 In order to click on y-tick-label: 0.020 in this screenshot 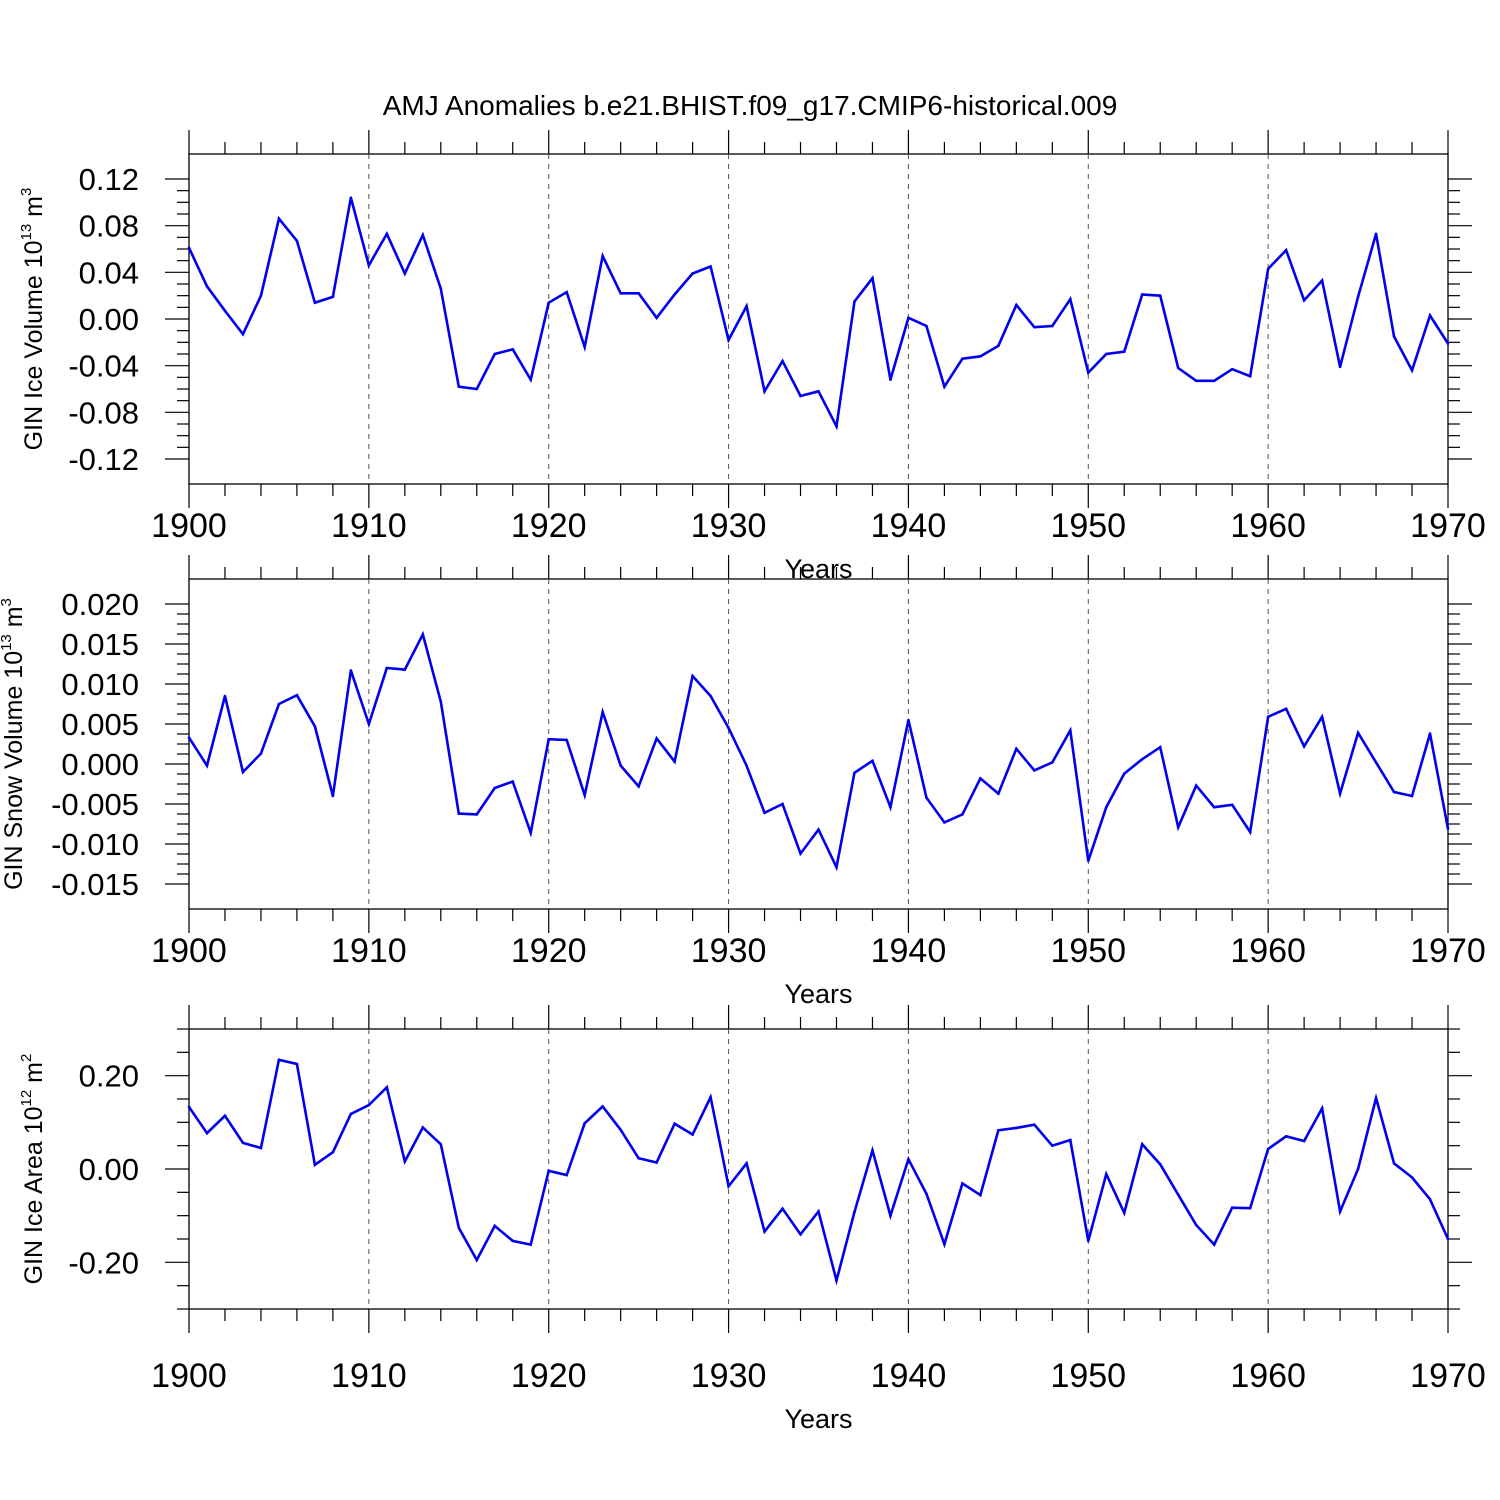, I will do `click(100, 604)`.